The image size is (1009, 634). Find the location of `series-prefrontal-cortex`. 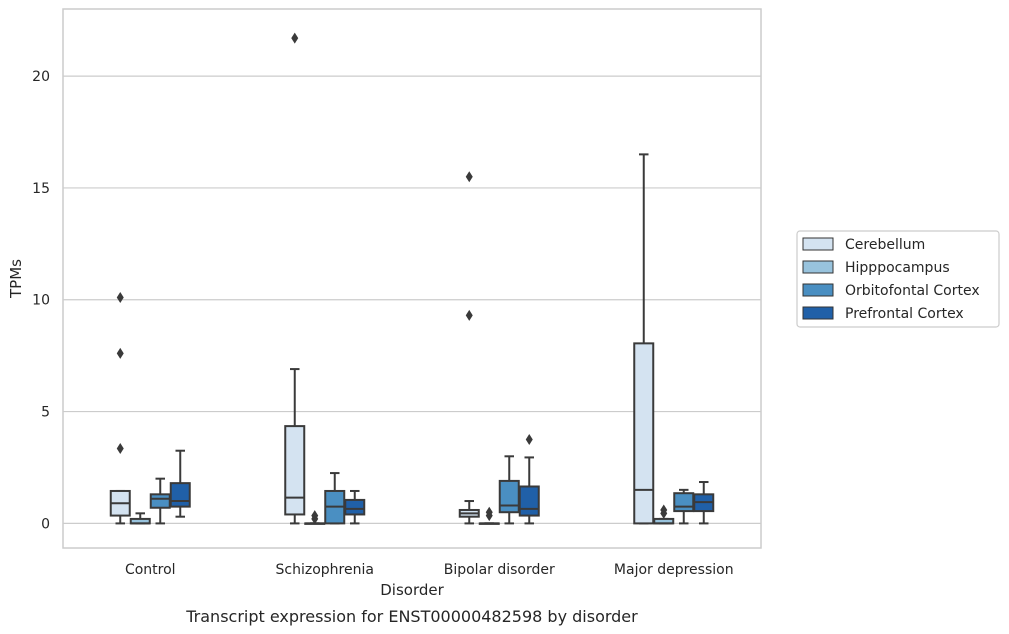

series-prefrontal-cortex is located at coordinates (442, 479).